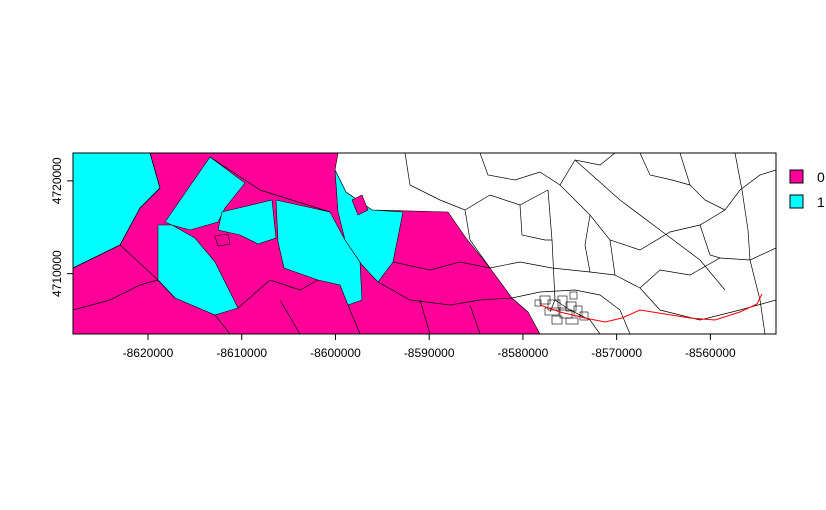 The image size is (826, 510). What do you see at coordinates (241, 353) in the screenshot?
I see `x-tick-label: -8610000` at bounding box center [241, 353].